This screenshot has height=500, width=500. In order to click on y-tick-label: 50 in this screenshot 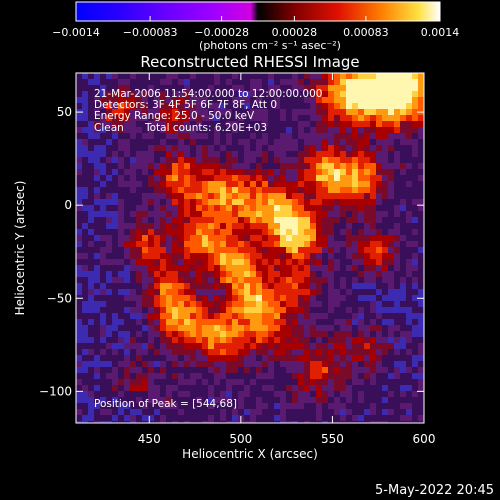, I will do `click(64, 112)`.